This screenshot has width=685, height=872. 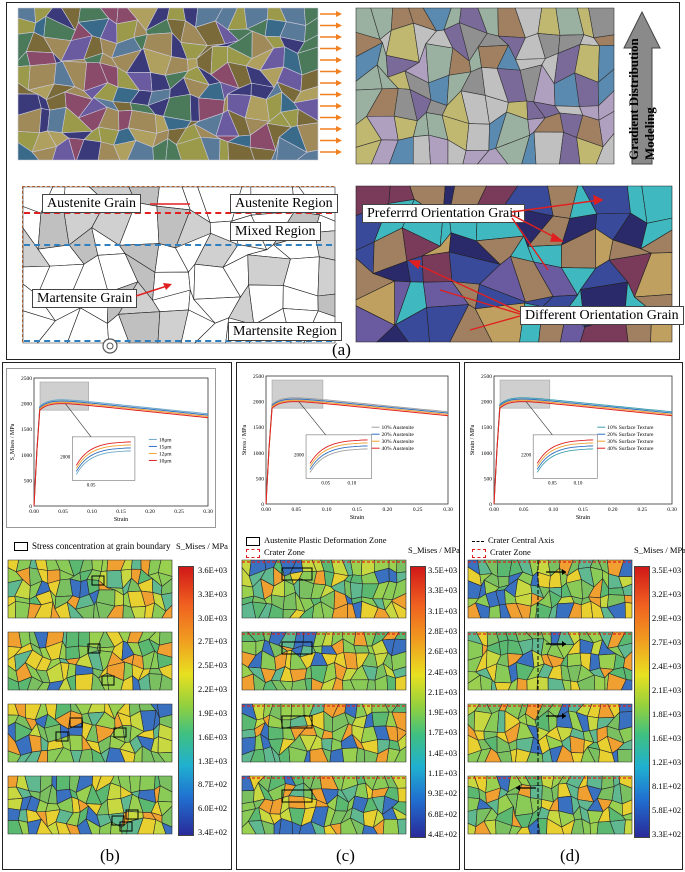 What do you see at coordinates (245, 439) in the screenshot?
I see `y-axis-label: Stress / MPa` at bounding box center [245, 439].